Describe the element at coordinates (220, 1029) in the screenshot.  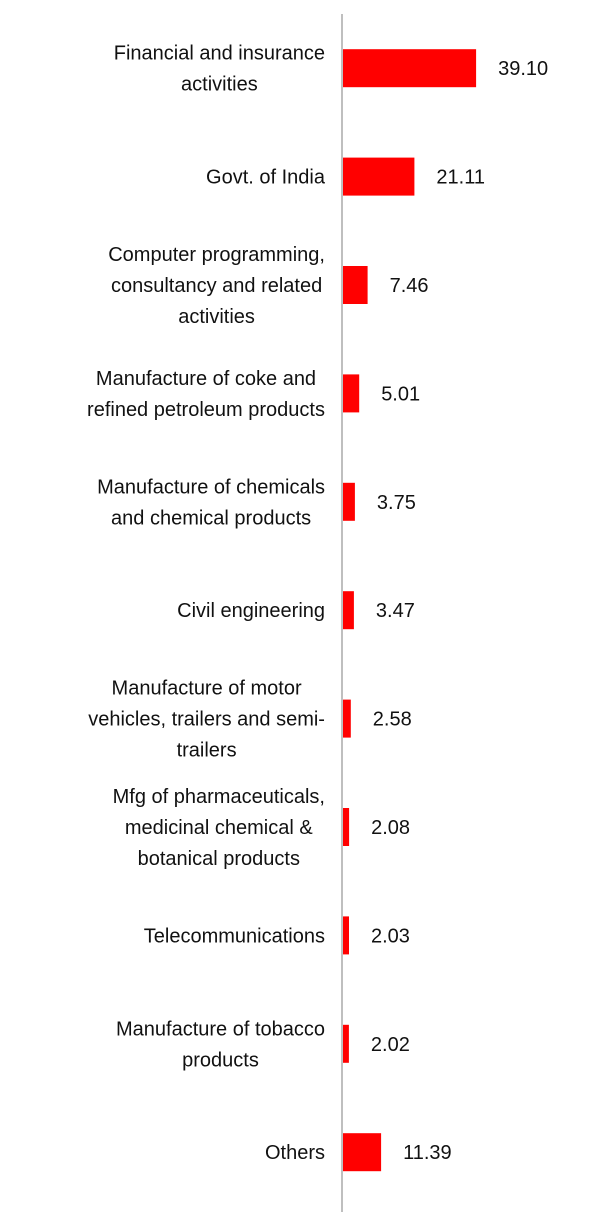
I see `category-label-line: Manufacture of tobacco` at that location.